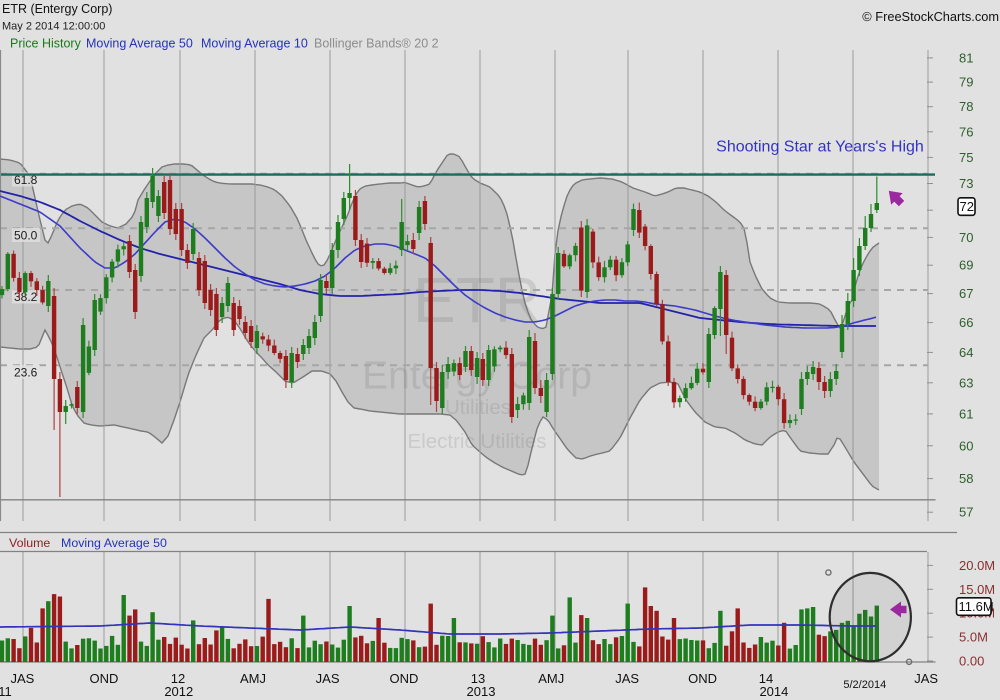  What do you see at coordinates (973, 637) in the screenshot?
I see `svg-text: 5.0M` at bounding box center [973, 637].